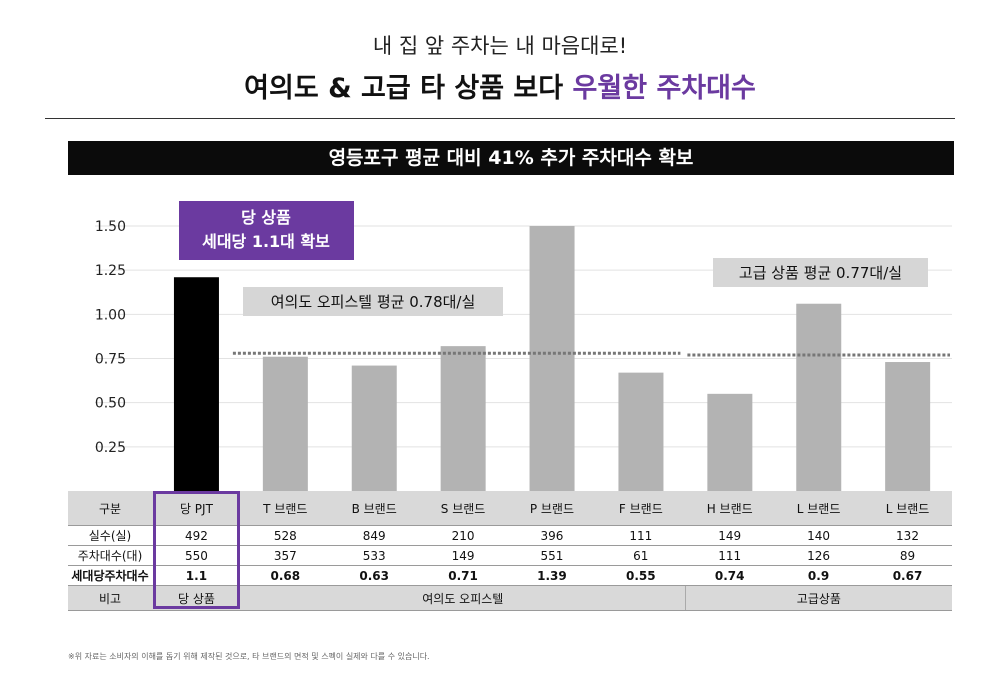  I want to click on row-label: 비고, so click(110, 598).